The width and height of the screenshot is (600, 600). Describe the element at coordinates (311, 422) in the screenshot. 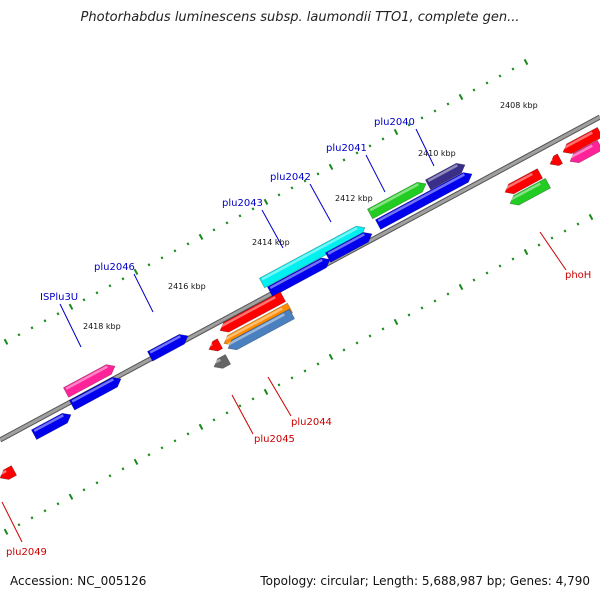

I see `gene-label-plu2044: plu2044` at that location.